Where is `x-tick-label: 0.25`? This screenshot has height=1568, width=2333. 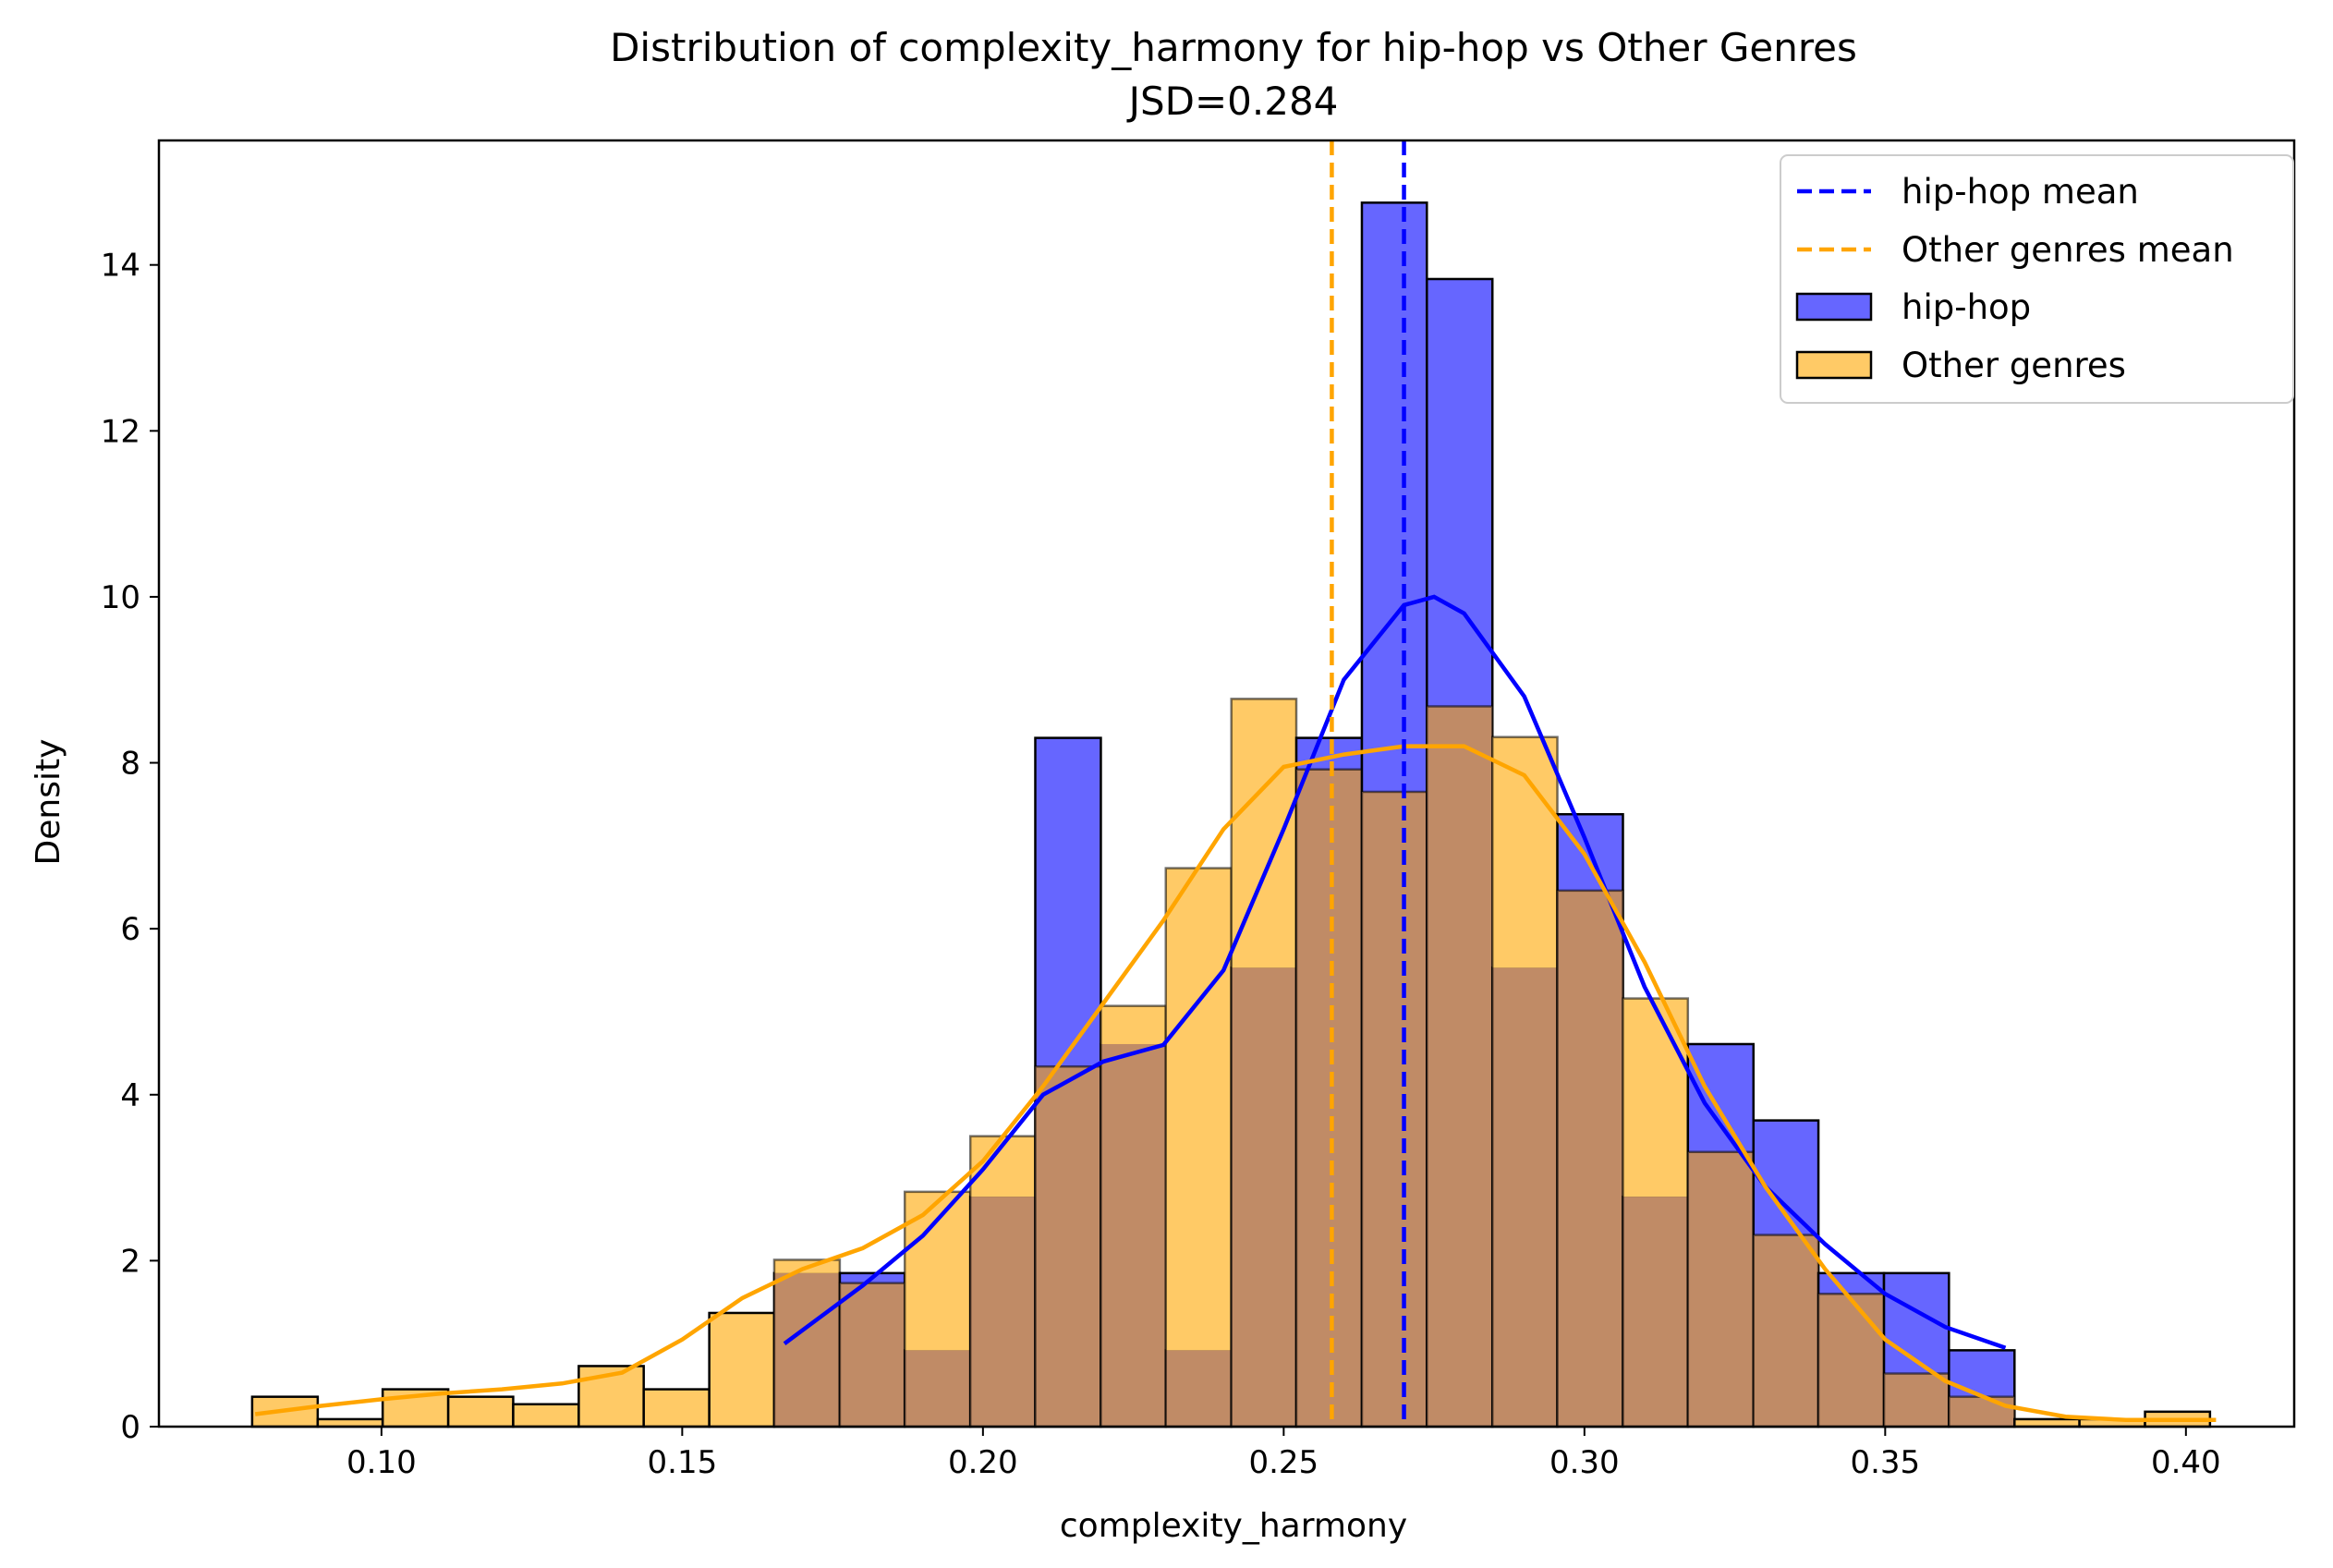
x-tick-label: 0.25 is located at coordinates (1283, 1462).